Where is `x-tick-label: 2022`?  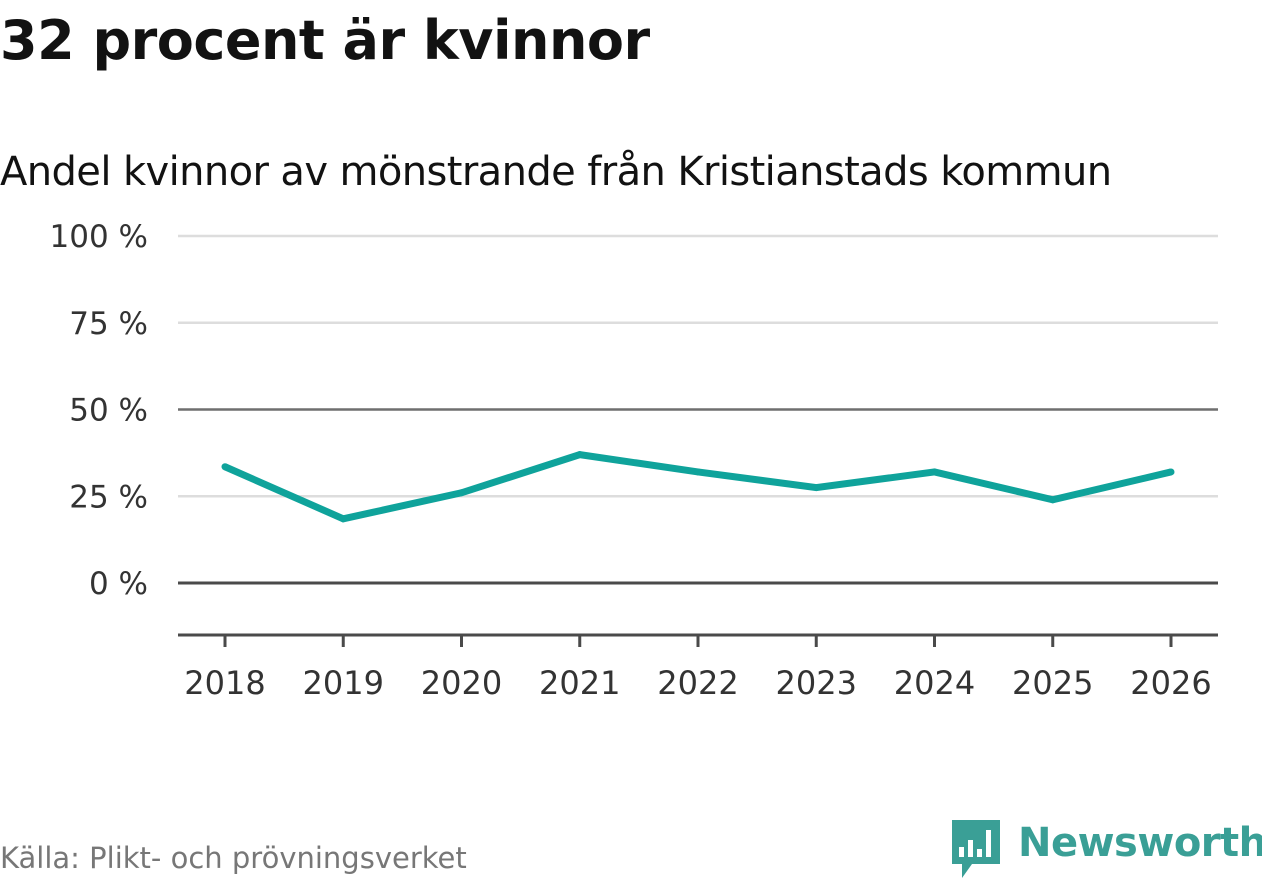
x-tick-label: 2022 is located at coordinates (697, 683).